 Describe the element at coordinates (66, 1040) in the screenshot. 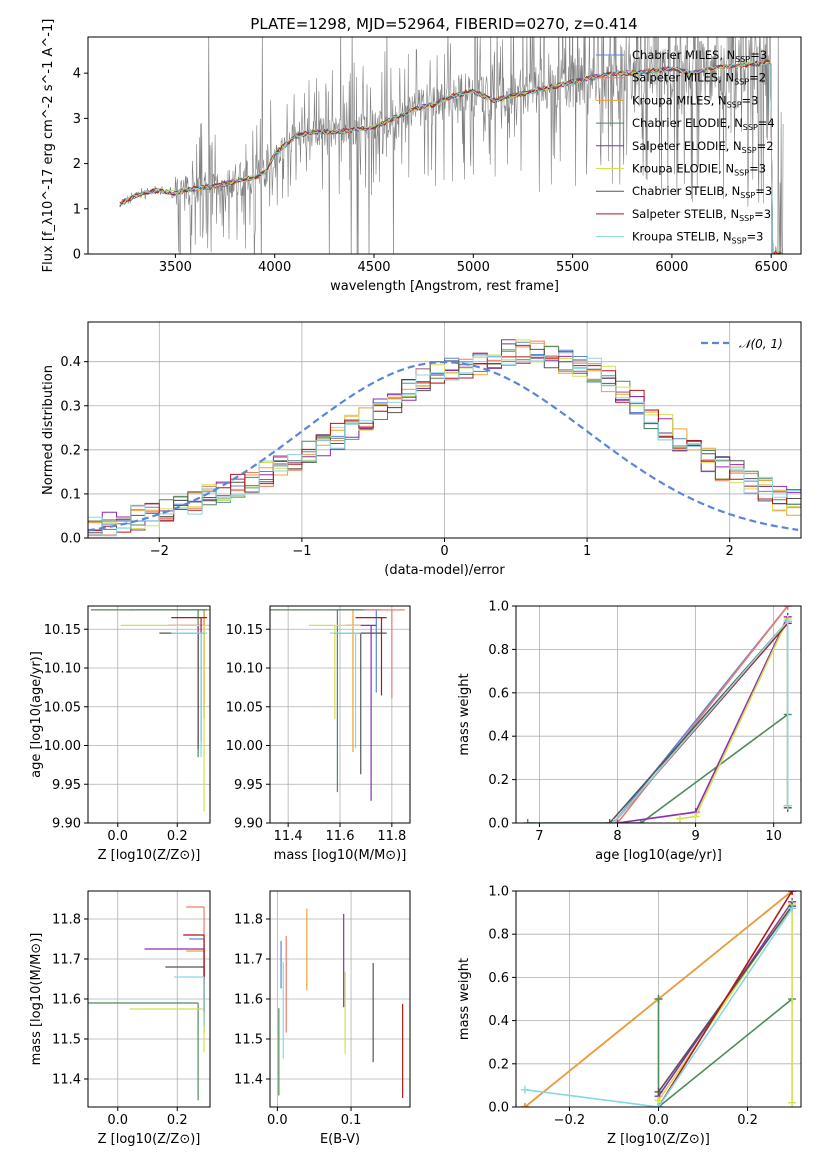

I see `y-tick-label: 11.5` at that location.